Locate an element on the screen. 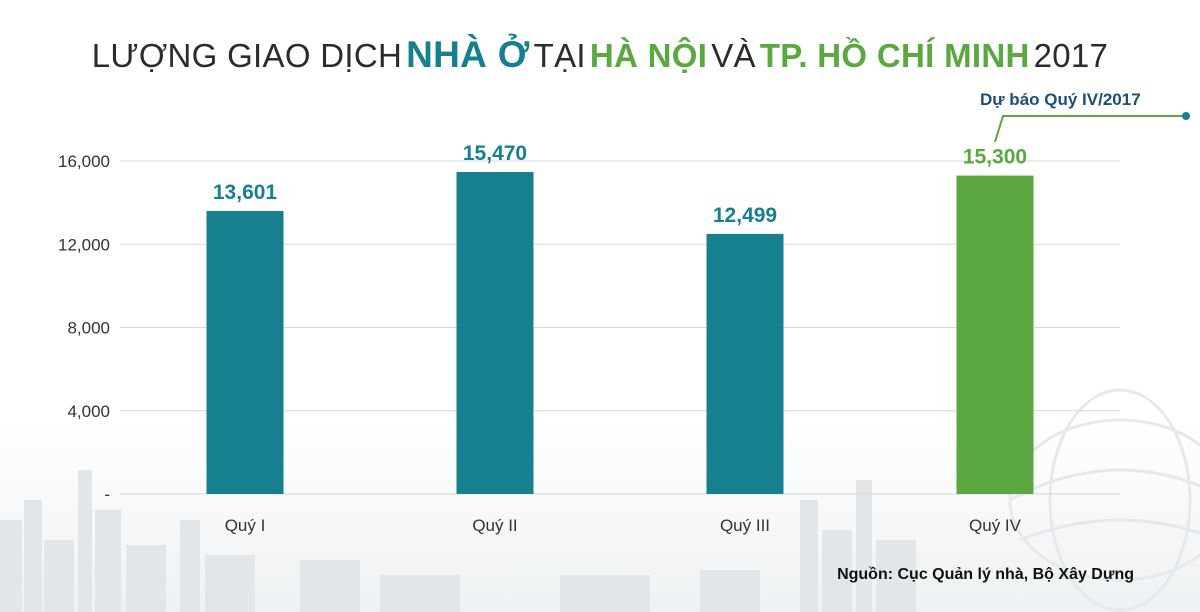  y-tick-label: 8,000 is located at coordinates (88, 328).